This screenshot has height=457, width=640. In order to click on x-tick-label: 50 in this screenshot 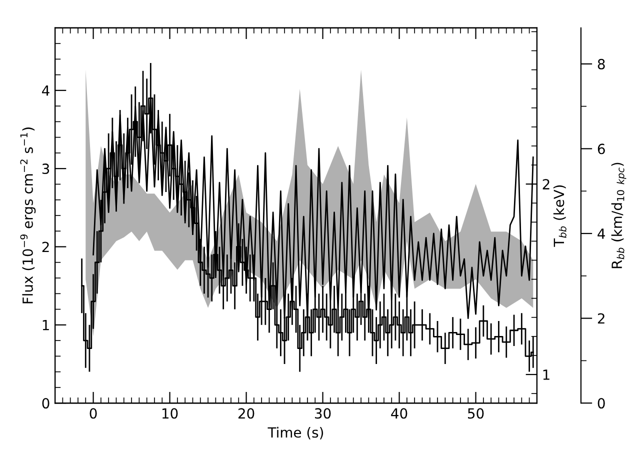, I will do `click(476, 413)`.